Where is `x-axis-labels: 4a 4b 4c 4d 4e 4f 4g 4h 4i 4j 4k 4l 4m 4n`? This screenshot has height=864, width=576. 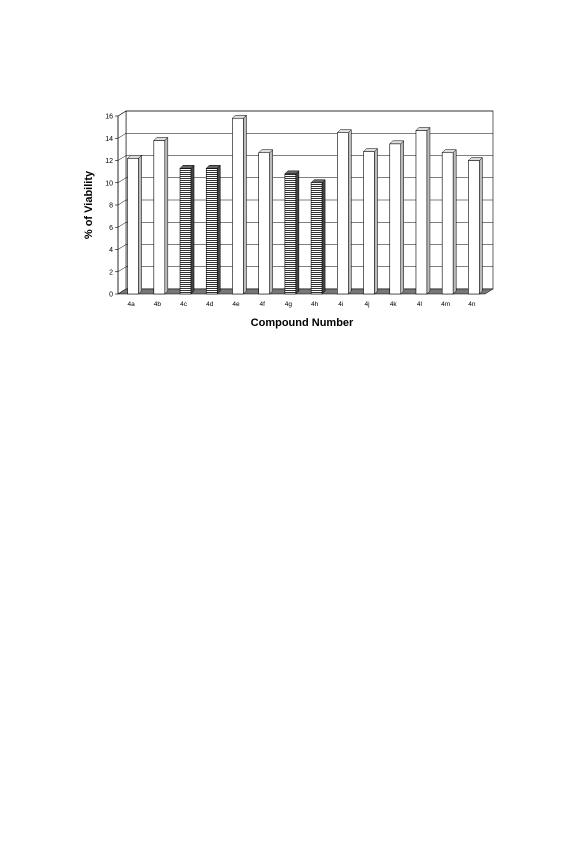
x-axis-labels: 4a 4b 4c 4d 4e 4f 4g 4h 4i 4j 4k 4l 4m 4n is located at coordinates (301, 304).